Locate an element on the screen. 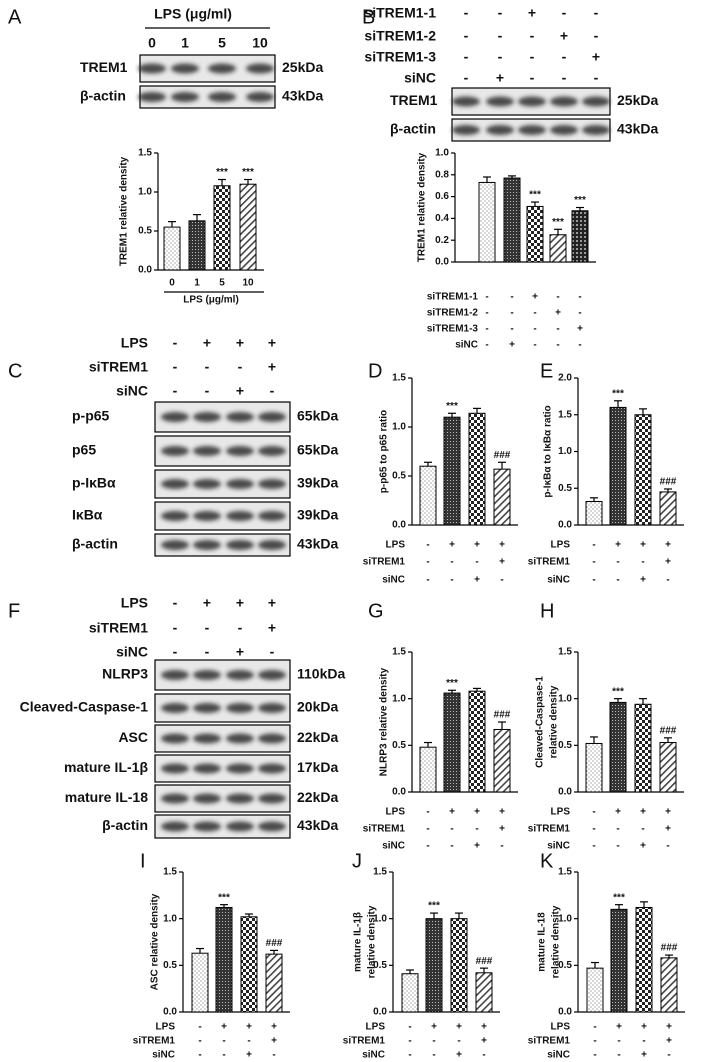 The image size is (708, 1062). panel-letter: J is located at coordinates (357, 861).